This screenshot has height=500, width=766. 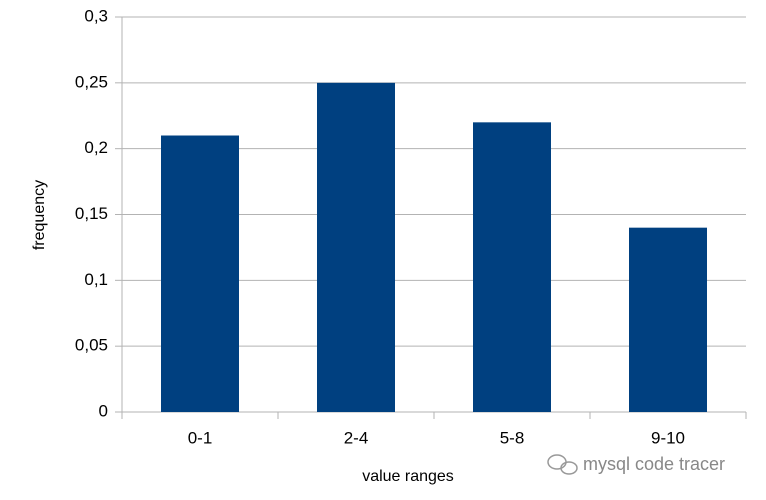 I want to click on x-axis-label: value ranges, so click(x=408, y=476).